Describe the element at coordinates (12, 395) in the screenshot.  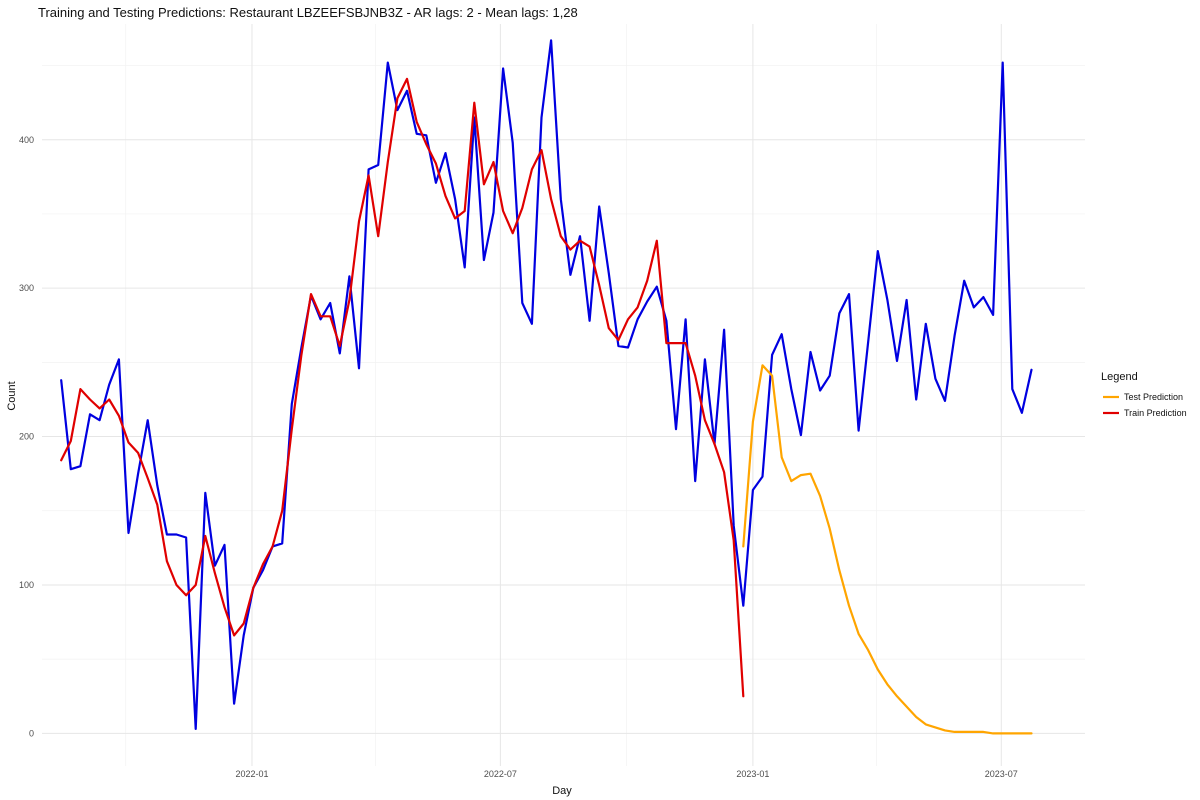
I see `y-axis-title: Count` at that location.